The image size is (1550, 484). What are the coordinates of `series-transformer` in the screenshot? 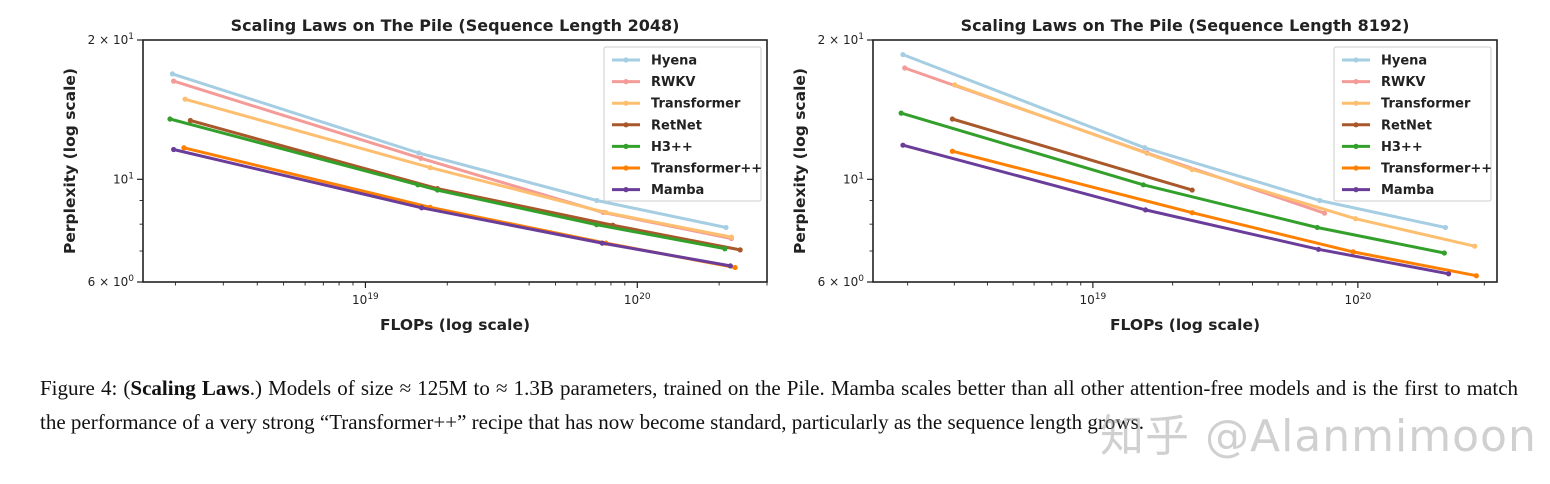 It's located at (458, 168).